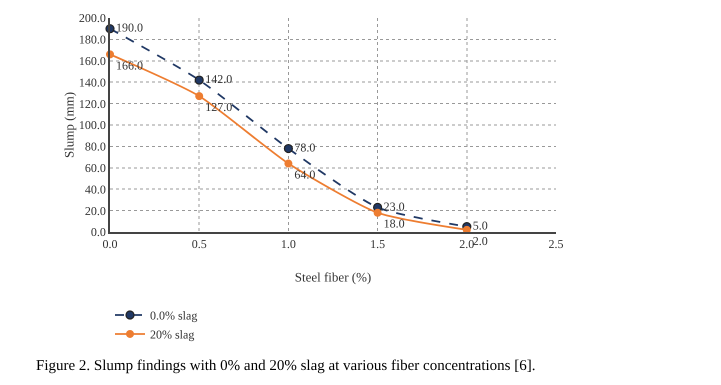 The width and height of the screenshot is (721, 385). Describe the element at coordinates (110, 244) in the screenshot. I see `x-tick-label: 0.0` at that location.